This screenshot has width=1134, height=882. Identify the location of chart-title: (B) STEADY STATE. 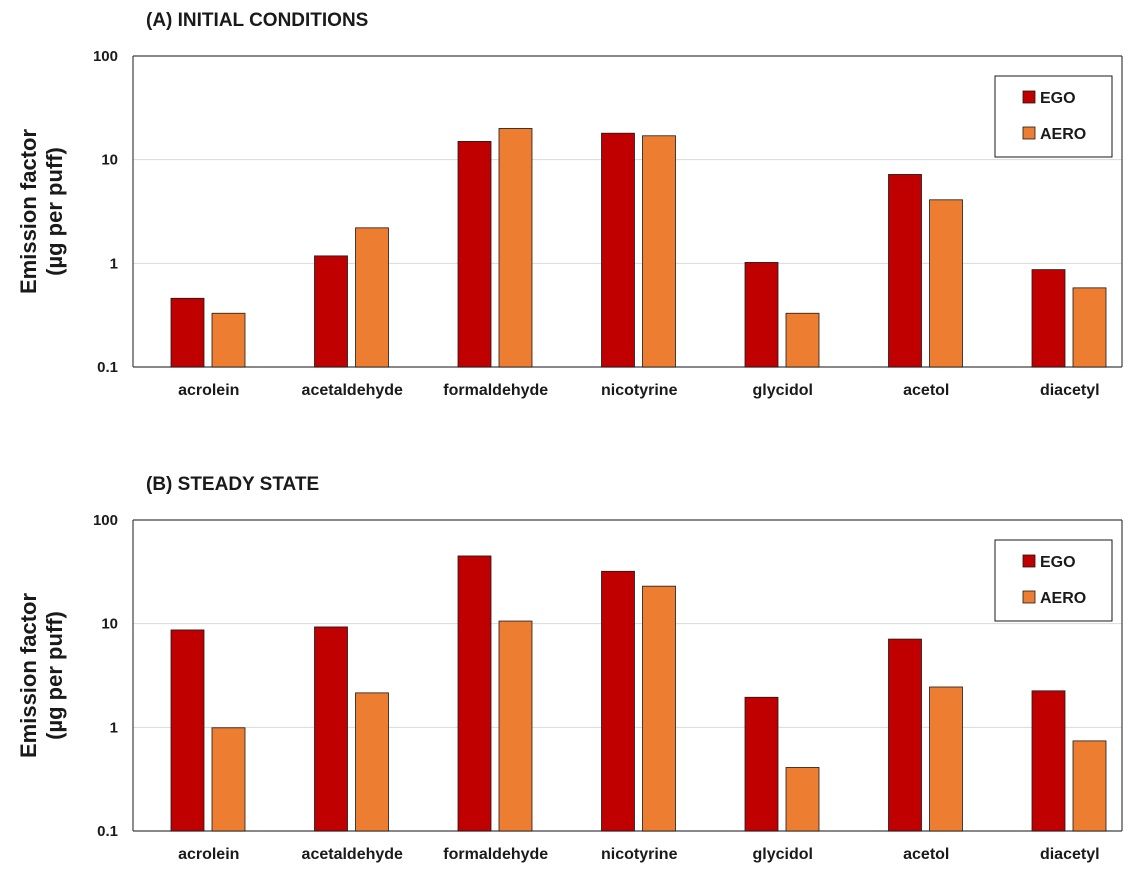
(232, 484).